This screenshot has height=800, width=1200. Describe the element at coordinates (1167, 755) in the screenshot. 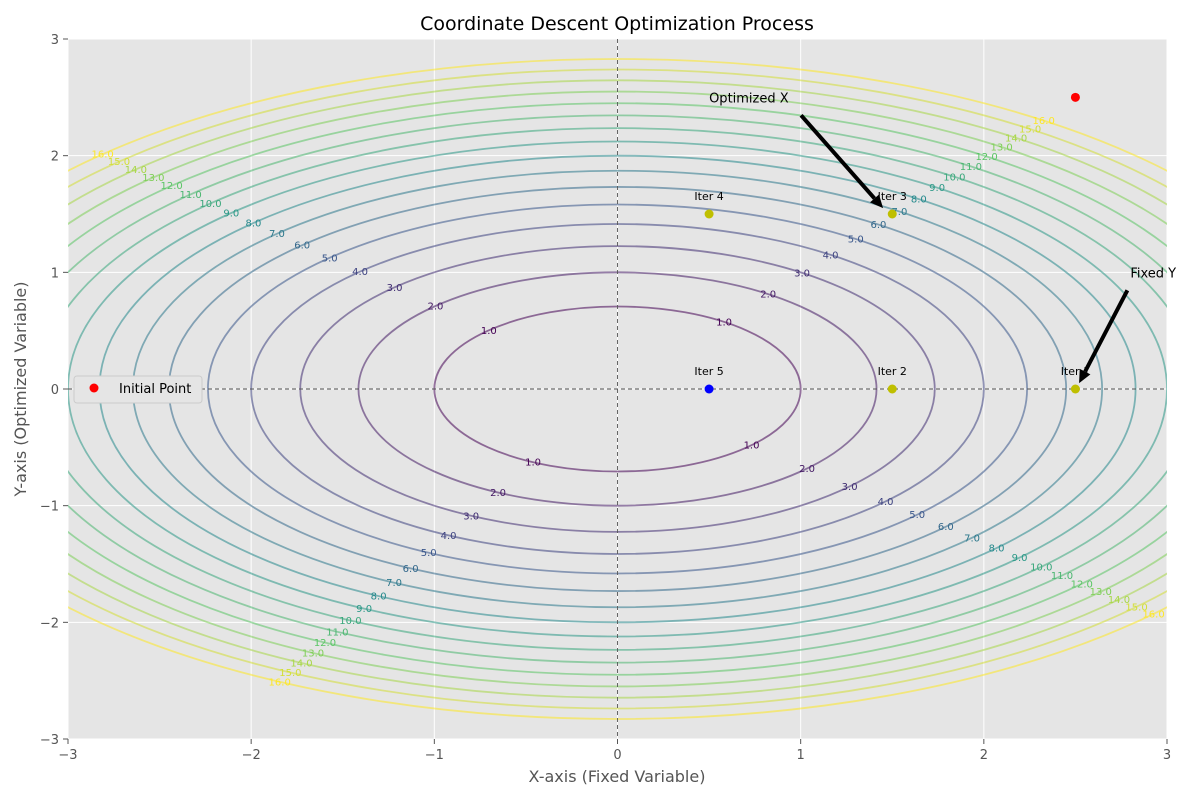

I see `x-tick-label: 3` at that location.